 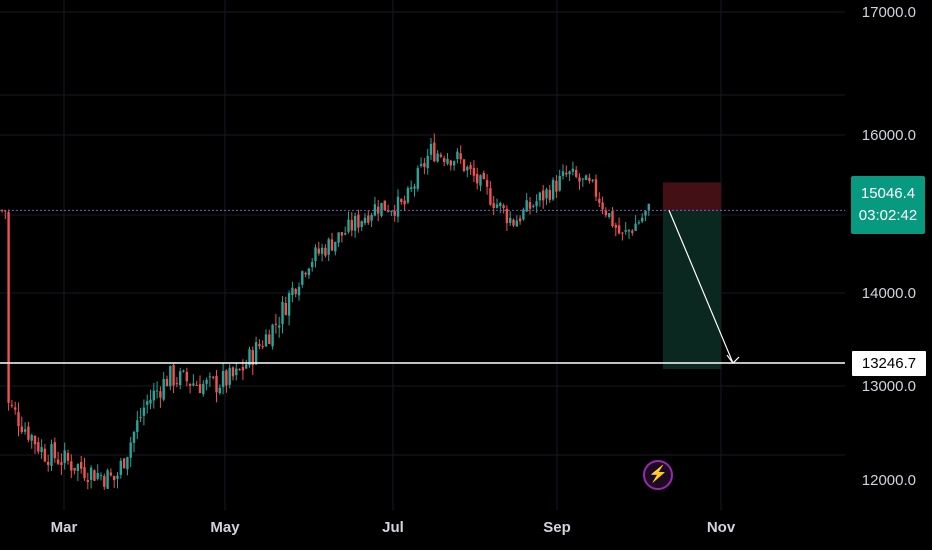 What do you see at coordinates (691, 196) in the screenshot?
I see `stop-loss-zone` at bounding box center [691, 196].